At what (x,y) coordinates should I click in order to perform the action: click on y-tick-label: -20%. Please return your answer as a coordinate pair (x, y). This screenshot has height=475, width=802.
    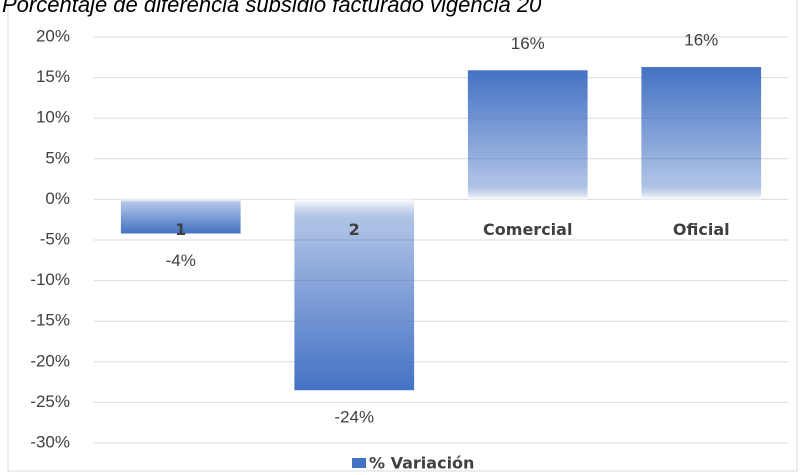
    Looking at the image, I should click on (50, 360).